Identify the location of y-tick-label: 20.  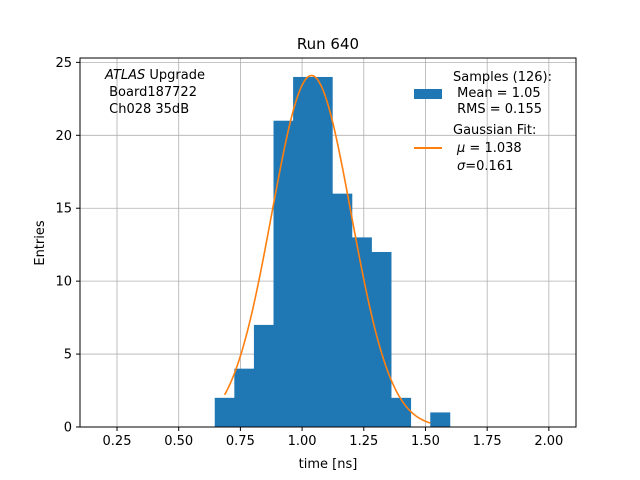
(63, 136).